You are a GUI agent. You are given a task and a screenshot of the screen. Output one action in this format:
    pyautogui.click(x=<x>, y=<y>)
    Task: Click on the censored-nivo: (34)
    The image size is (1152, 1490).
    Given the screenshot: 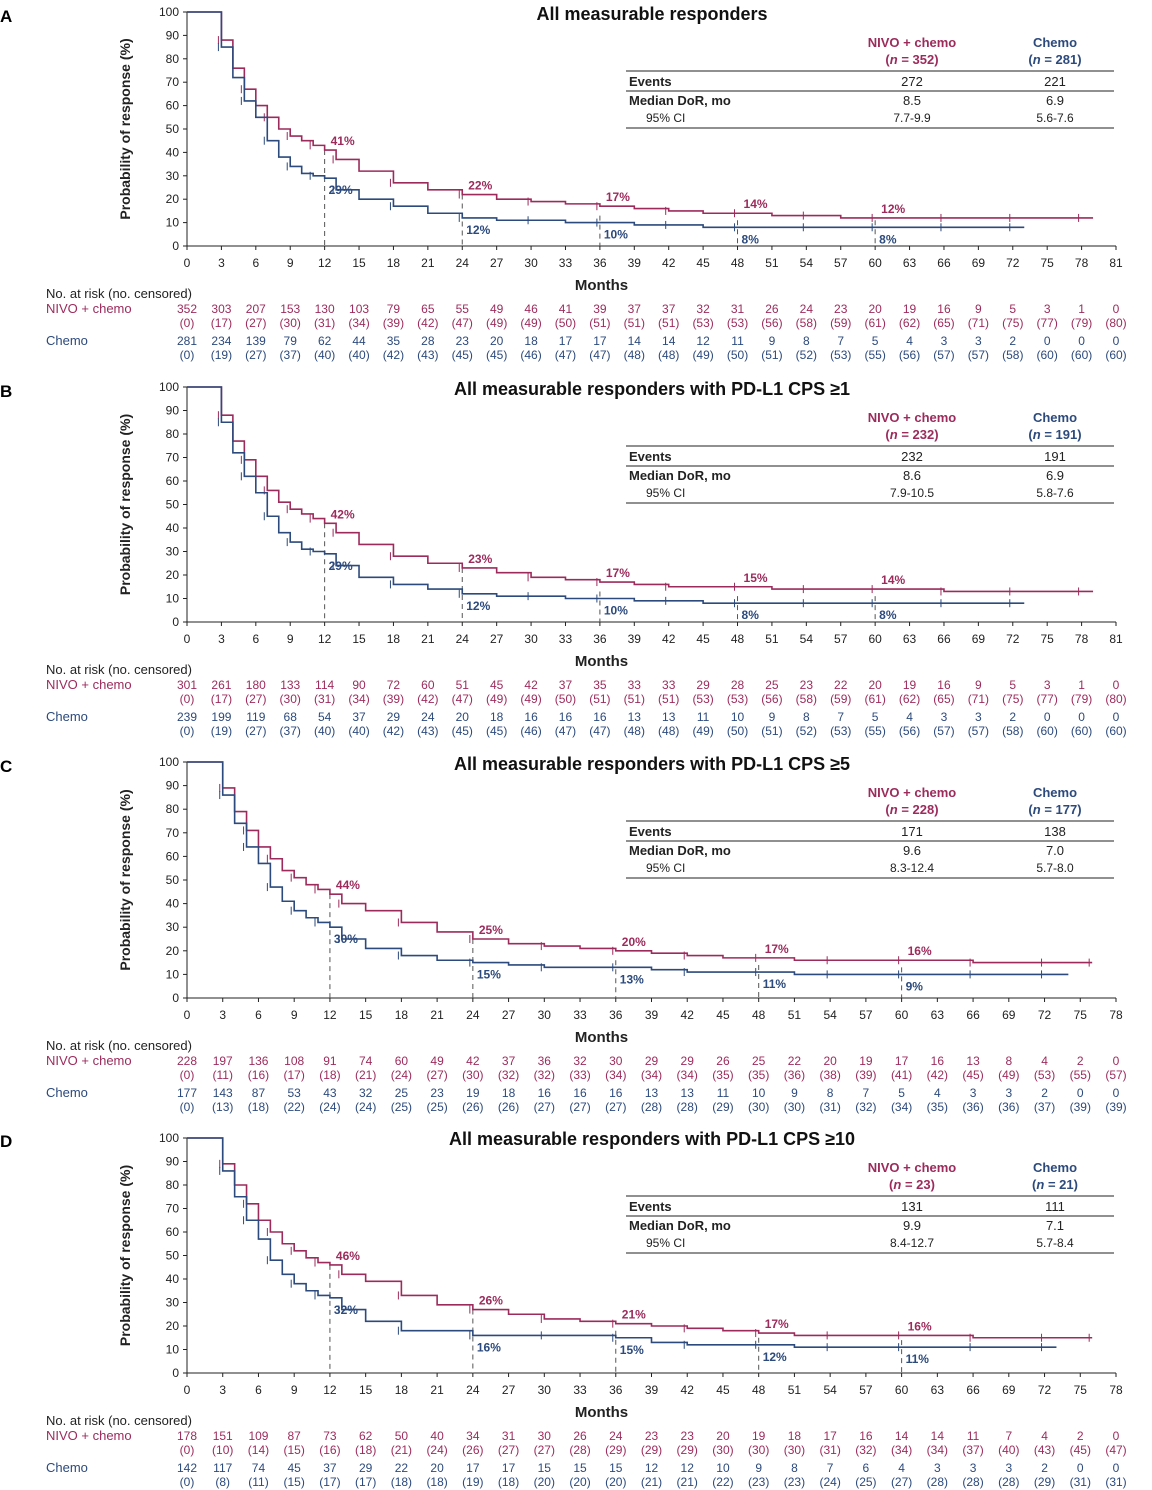 What is the action you would take?
    pyautogui.click(x=615, y=1075)
    